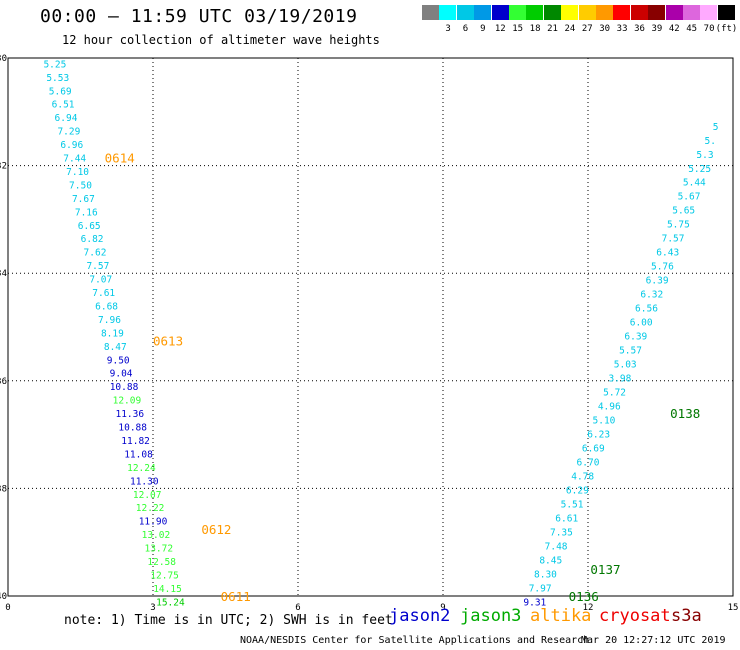 Image resolution: width=740 pixels, height=650 pixels. I want to click on wave-height-value: 8.30, so click(545, 574).